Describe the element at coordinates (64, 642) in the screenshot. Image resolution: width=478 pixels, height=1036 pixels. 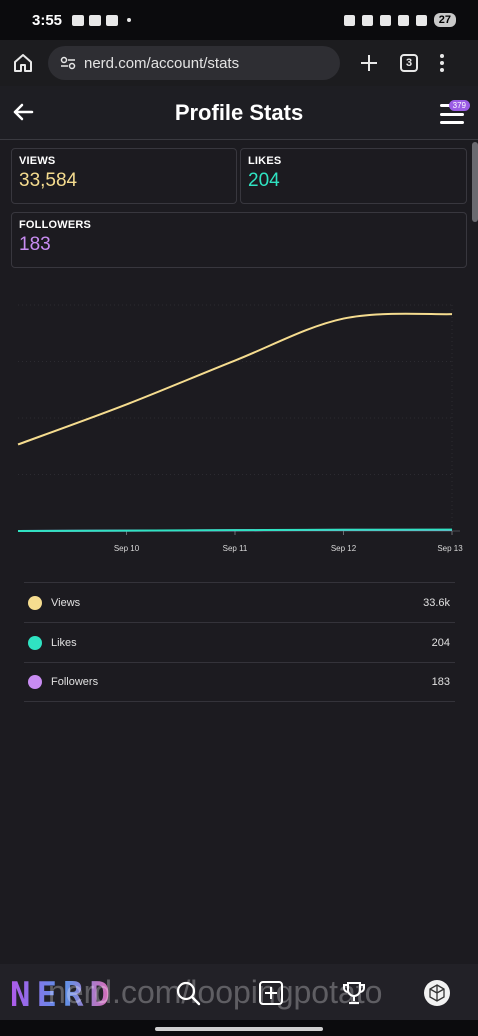
I see `legend-name: Likes` at that location.